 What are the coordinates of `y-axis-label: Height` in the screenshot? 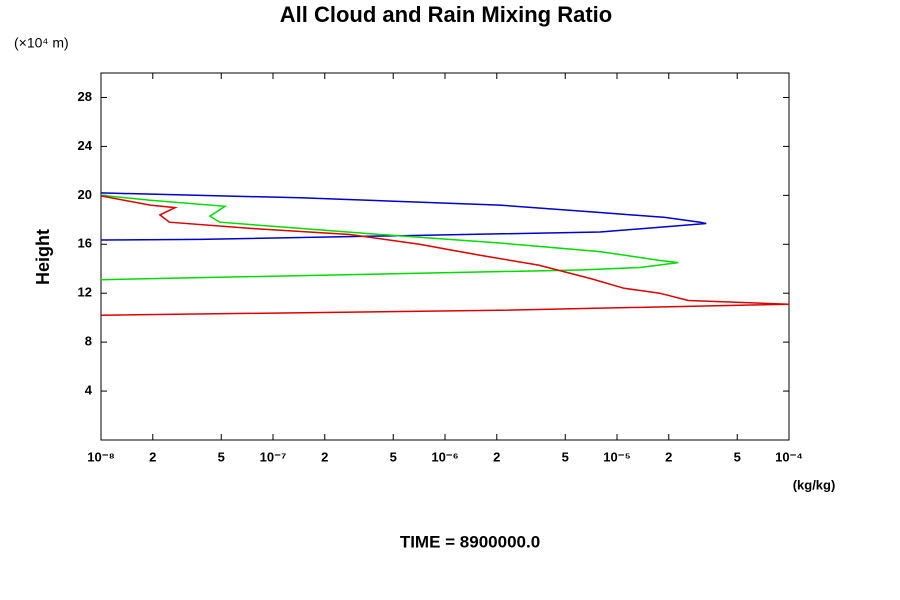 It's located at (43, 257).